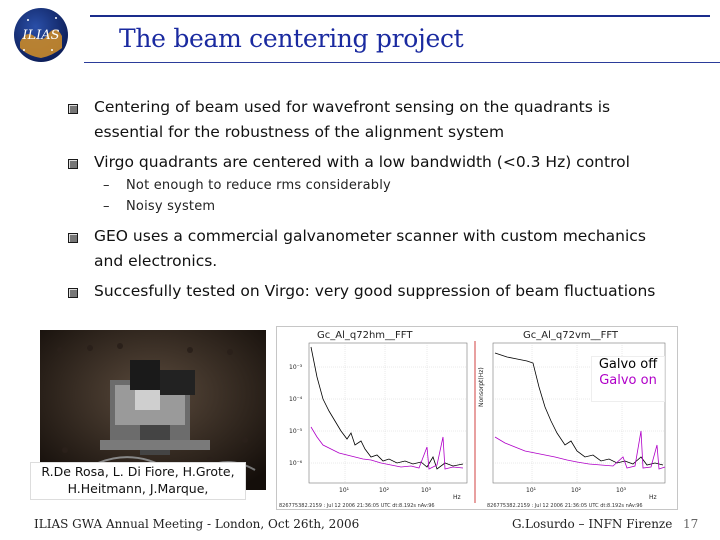 The height and width of the screenshot is (540, 720). Describe the element at coordinates (156, 261) in the screenshot. I see `bullet-3-line-2: and electronics.` at that location.